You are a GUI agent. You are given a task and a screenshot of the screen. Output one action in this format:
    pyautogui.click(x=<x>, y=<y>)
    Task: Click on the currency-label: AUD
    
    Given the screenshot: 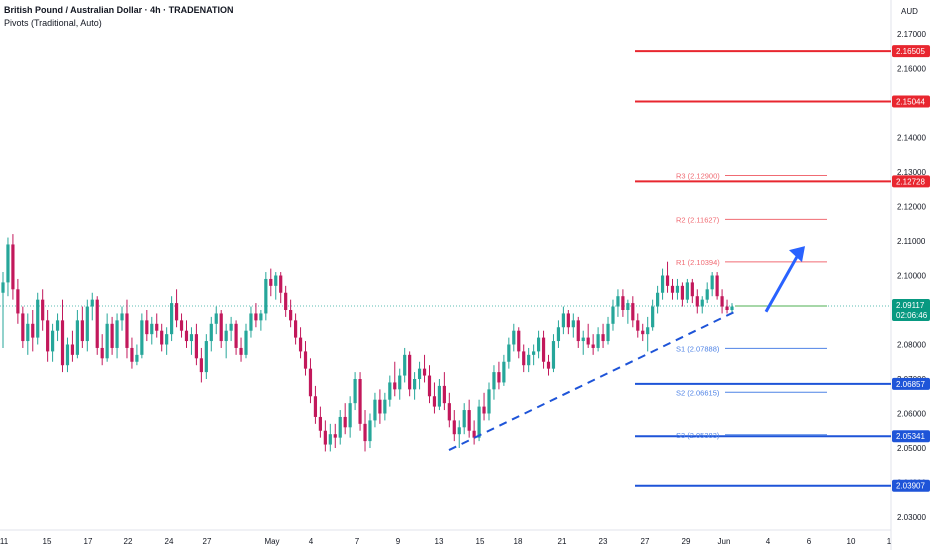 What is the action you would take?
    pyautogui.click(x=909, y=11)
    